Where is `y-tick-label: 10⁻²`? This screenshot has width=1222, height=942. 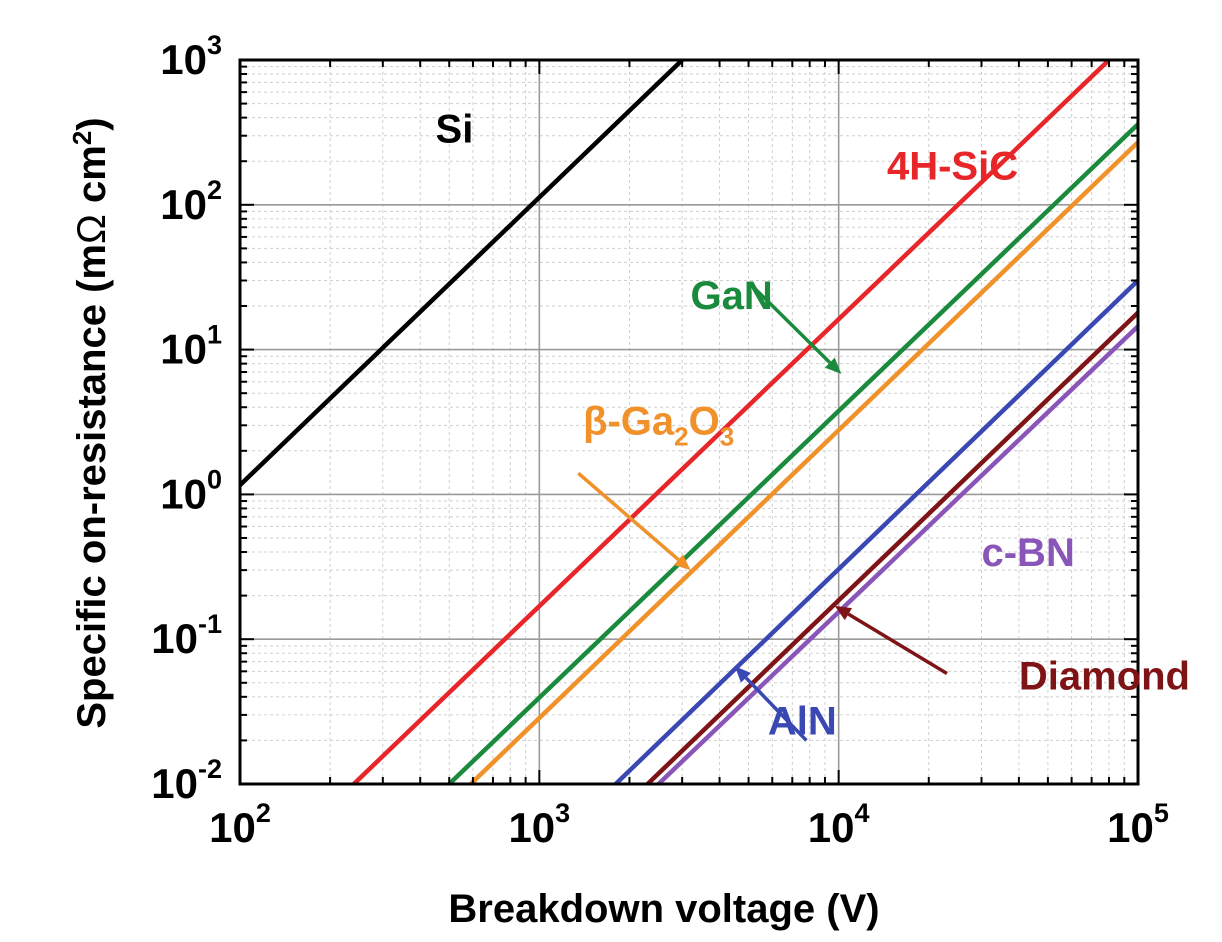 y-tick-label: 10⁻² is located at coordinates (186, 780).